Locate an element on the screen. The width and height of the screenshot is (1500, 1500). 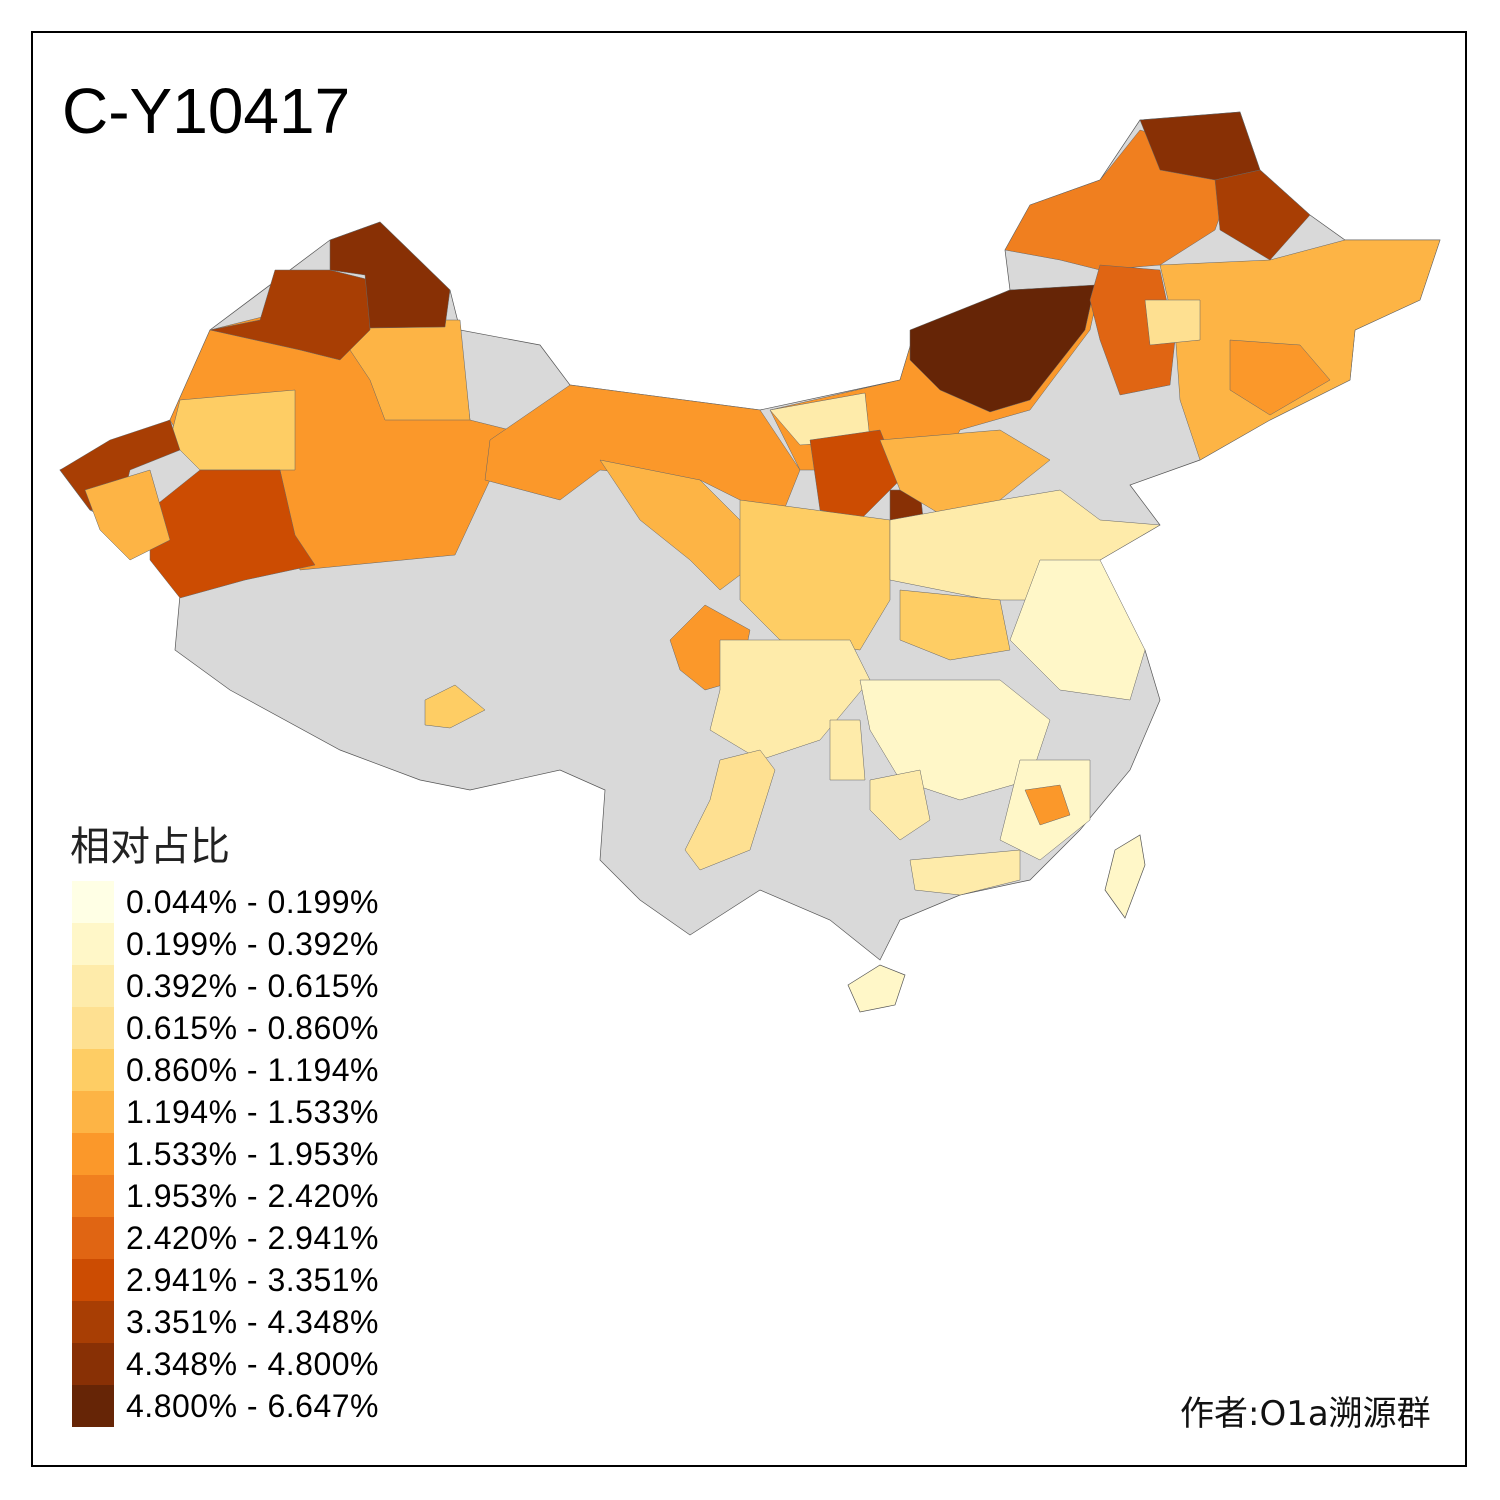
legend-item: 0.615% - 0.860% is located at coordinates (225, 1028).